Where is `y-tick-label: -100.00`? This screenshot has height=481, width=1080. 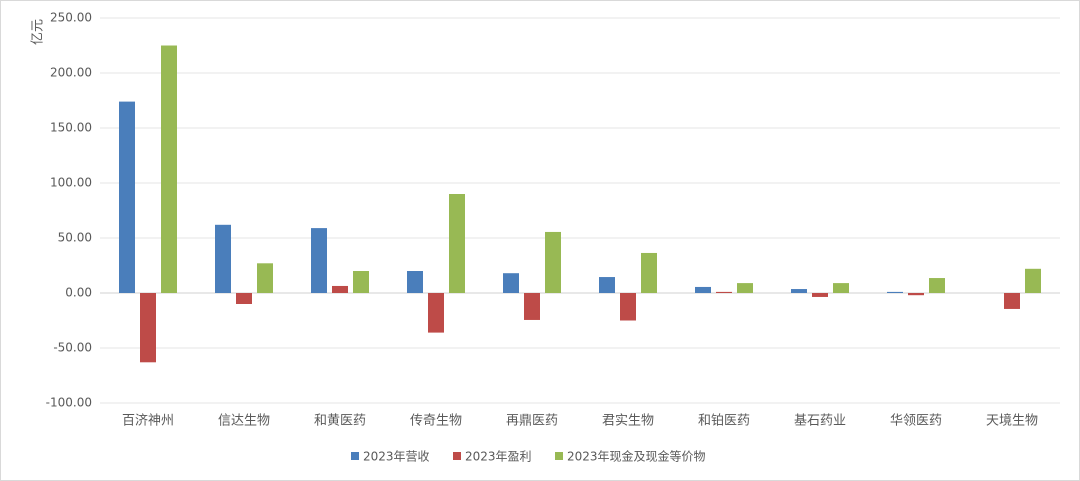
y-tick-label: -100.00 is located at coordinates (69, 403).